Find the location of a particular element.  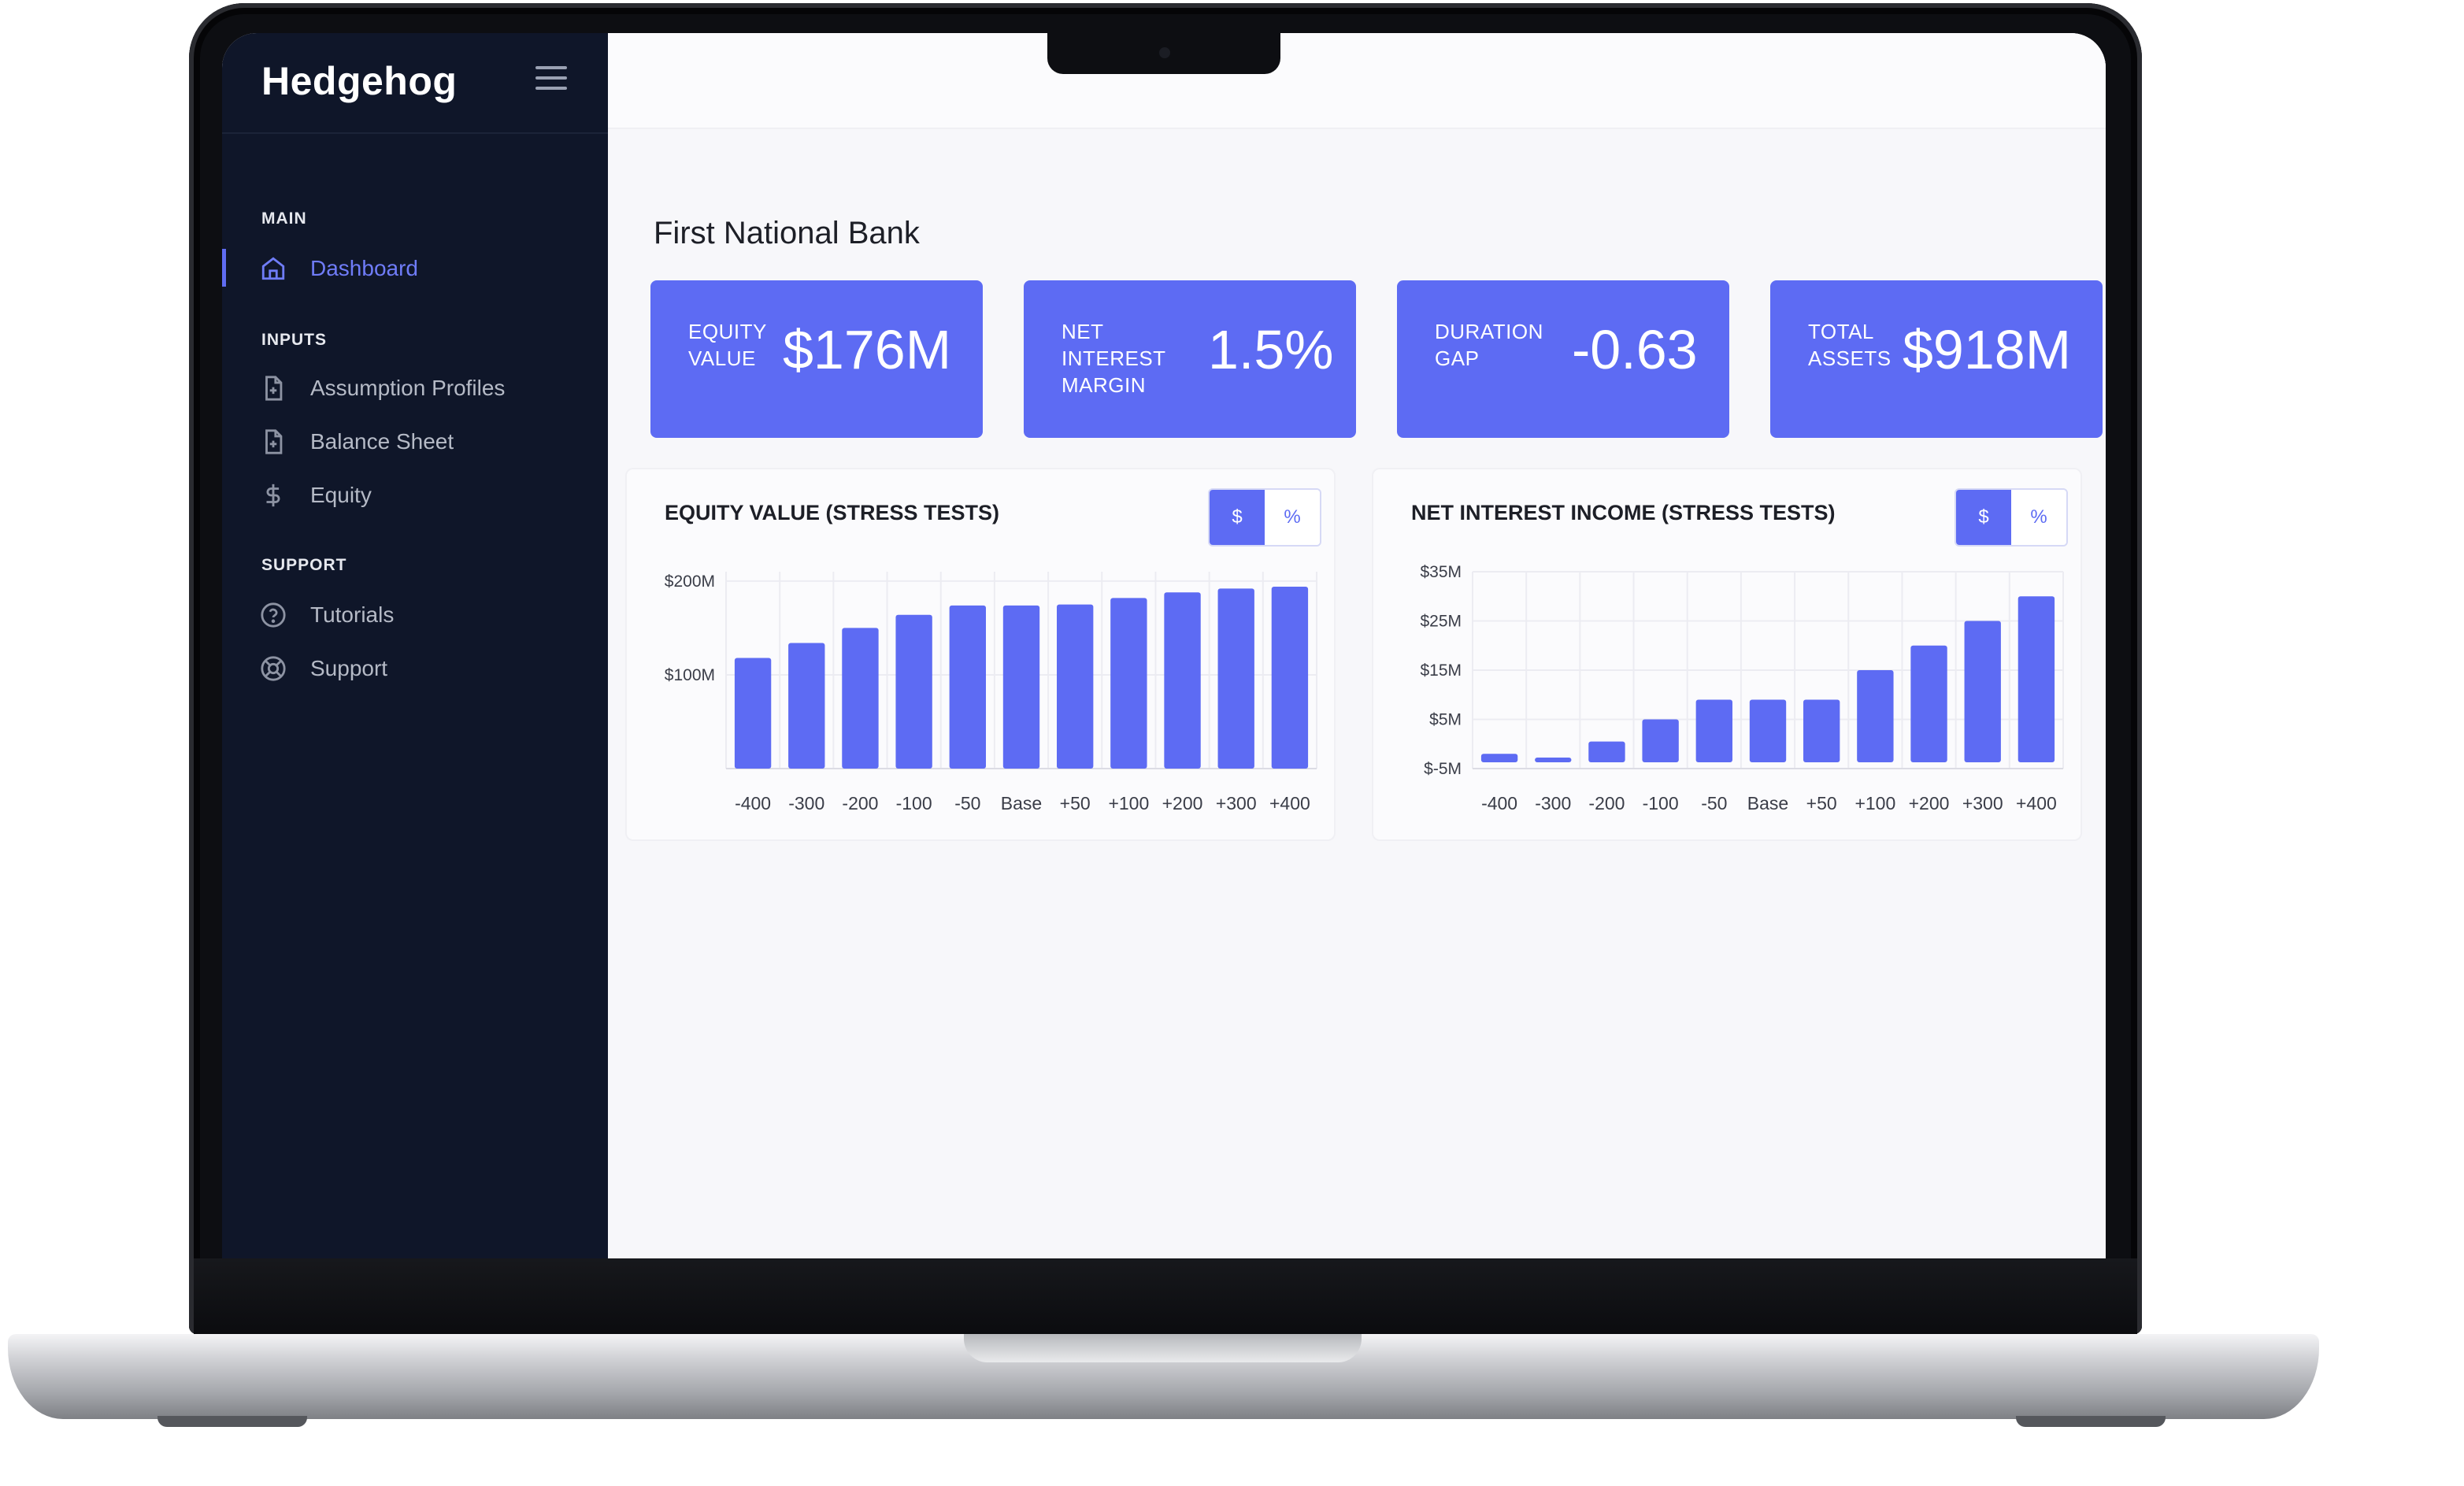

y-tick-label: $5M is located at coordinates (1445, 720).